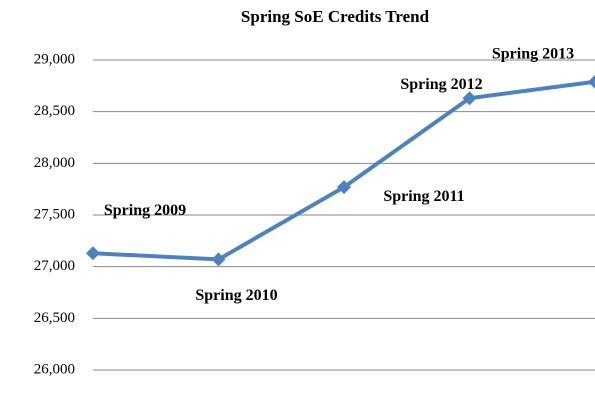 This screenshot has width=595, height=408. I want to click on point-label: Spring 2013, so click(533, 53).